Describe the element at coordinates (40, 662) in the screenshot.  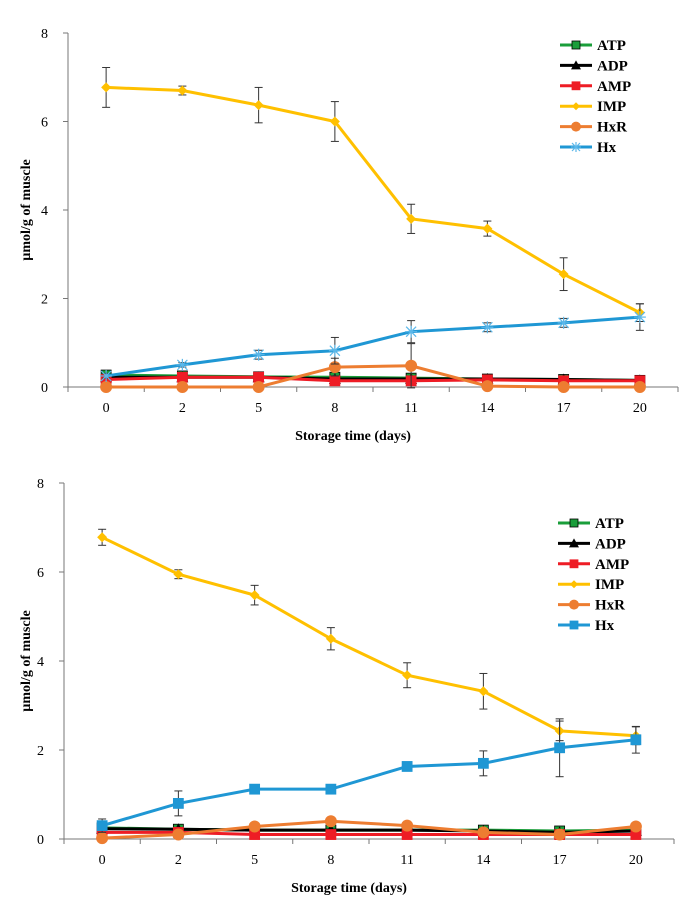
I see `y-tick-label: 4` at that location.